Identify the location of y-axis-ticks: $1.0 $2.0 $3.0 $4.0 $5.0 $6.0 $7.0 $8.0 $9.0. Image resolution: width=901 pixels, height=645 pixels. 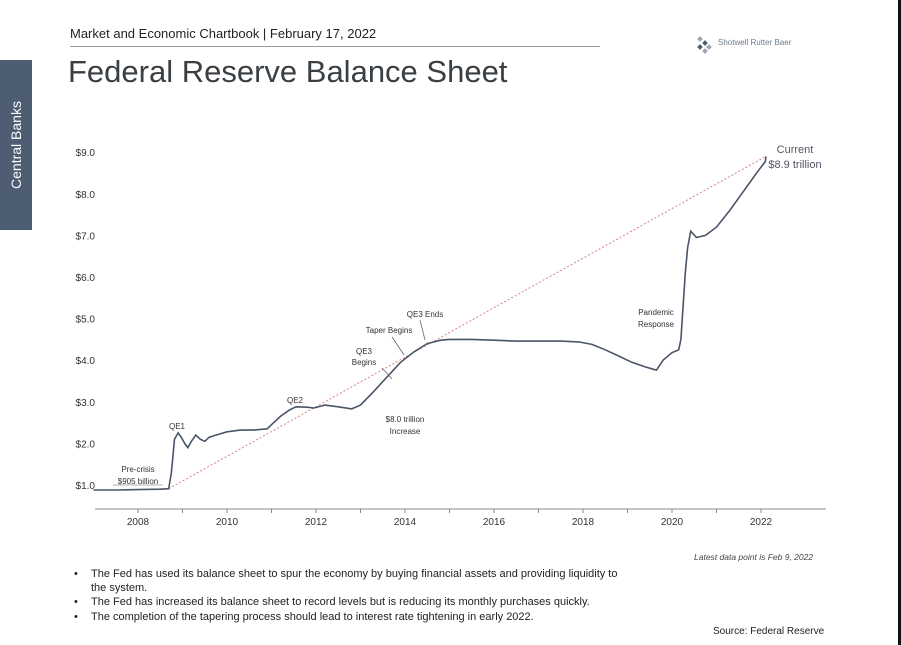
(86, 320).